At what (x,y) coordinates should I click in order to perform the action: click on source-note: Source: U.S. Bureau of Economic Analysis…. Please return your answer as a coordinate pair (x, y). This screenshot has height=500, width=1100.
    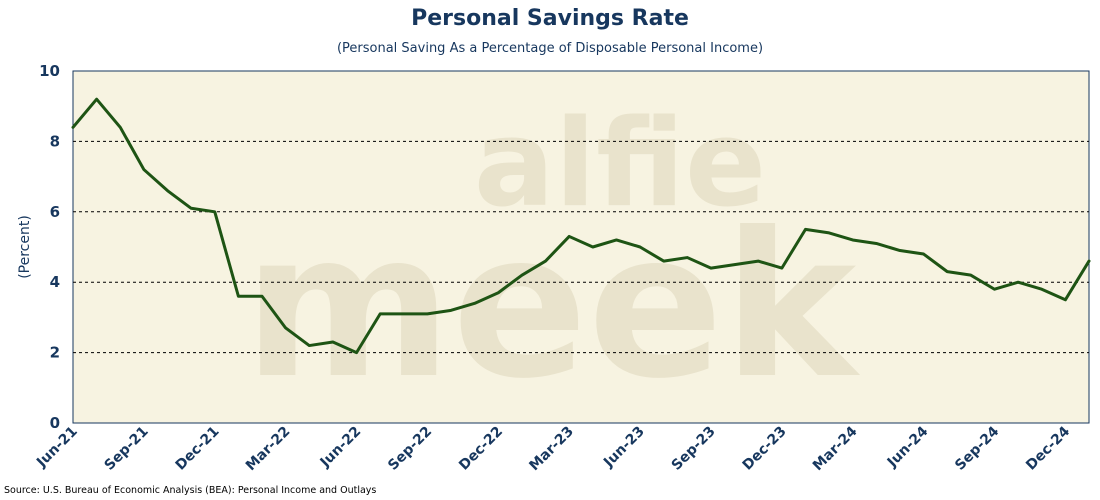
    Looking at the image, I should click on (190, 490).